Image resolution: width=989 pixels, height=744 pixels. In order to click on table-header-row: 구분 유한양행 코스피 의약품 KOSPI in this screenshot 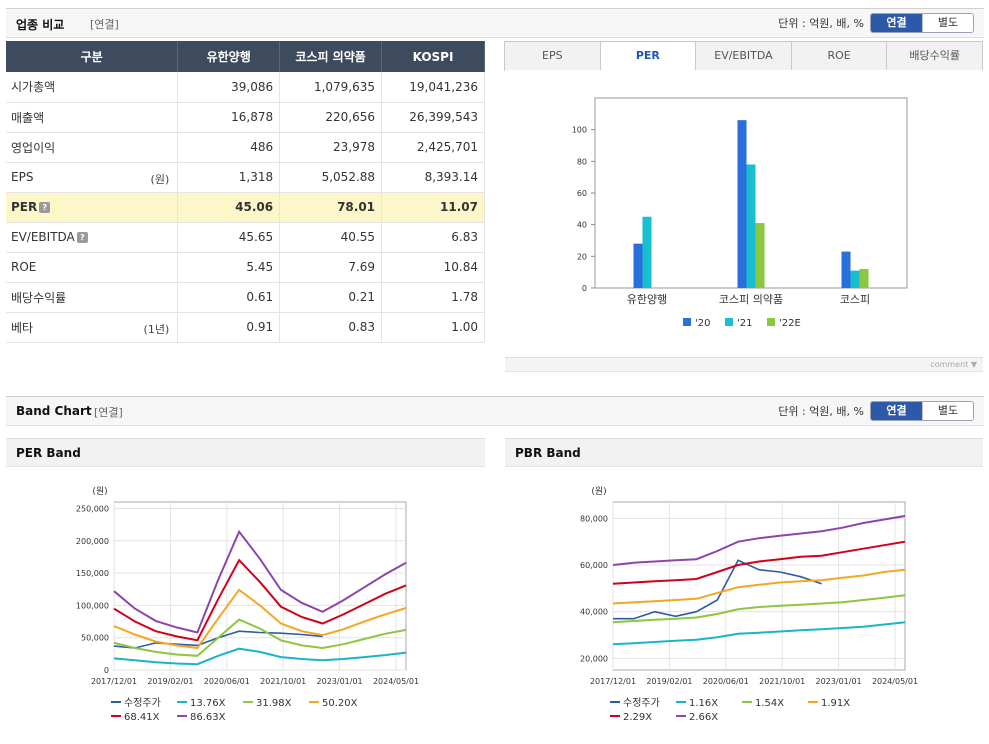, I will do `click(245, 56)`.